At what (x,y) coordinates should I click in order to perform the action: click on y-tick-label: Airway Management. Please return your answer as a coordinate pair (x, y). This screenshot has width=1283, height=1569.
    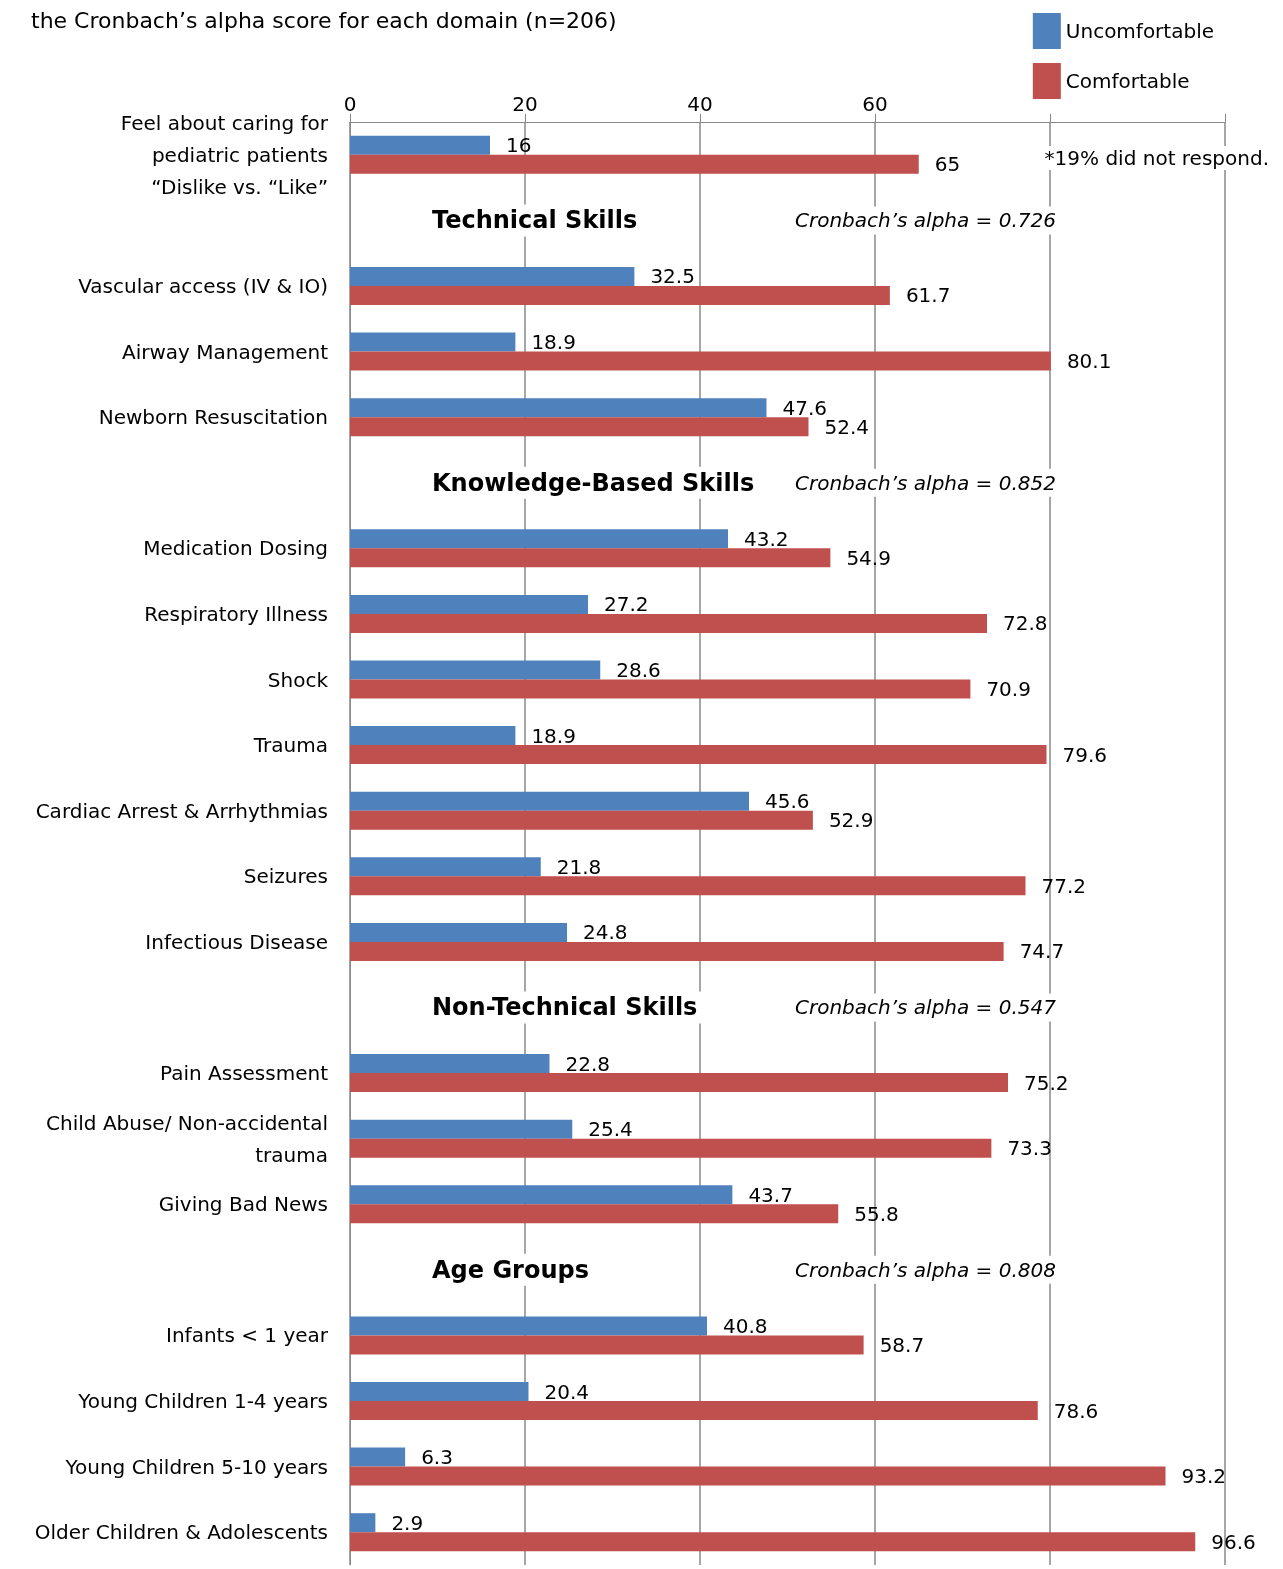
    Looking at the image, I should click on (225, 351).